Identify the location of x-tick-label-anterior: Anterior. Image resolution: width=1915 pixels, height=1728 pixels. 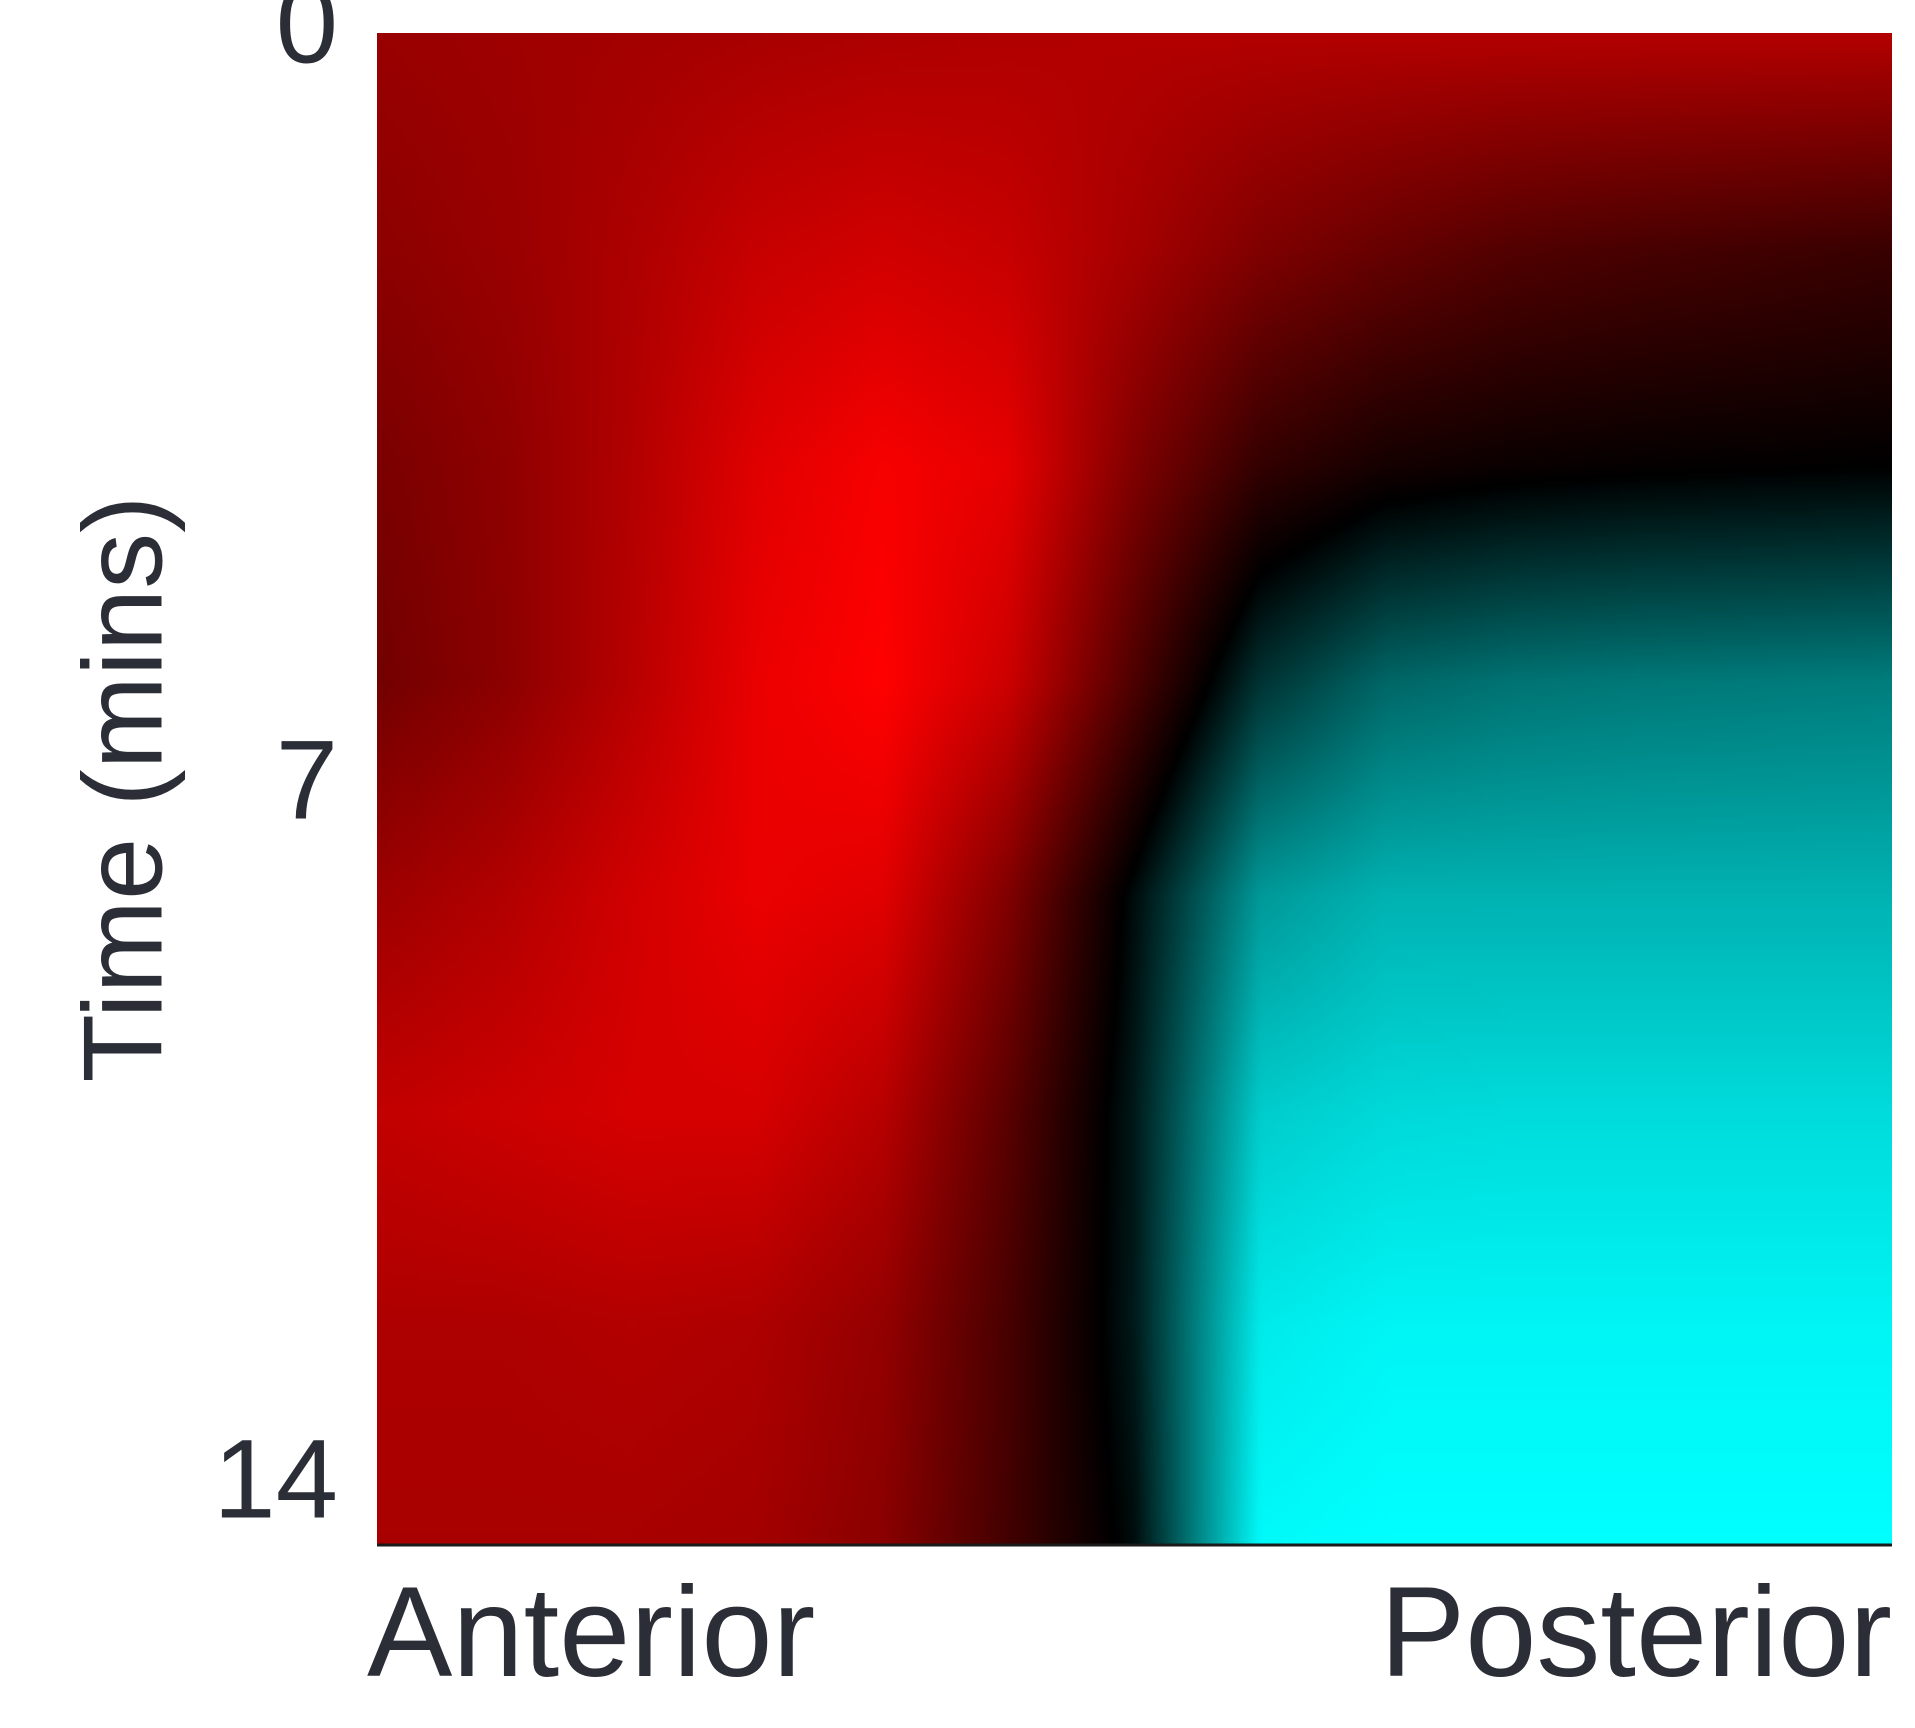
(591, 1632).